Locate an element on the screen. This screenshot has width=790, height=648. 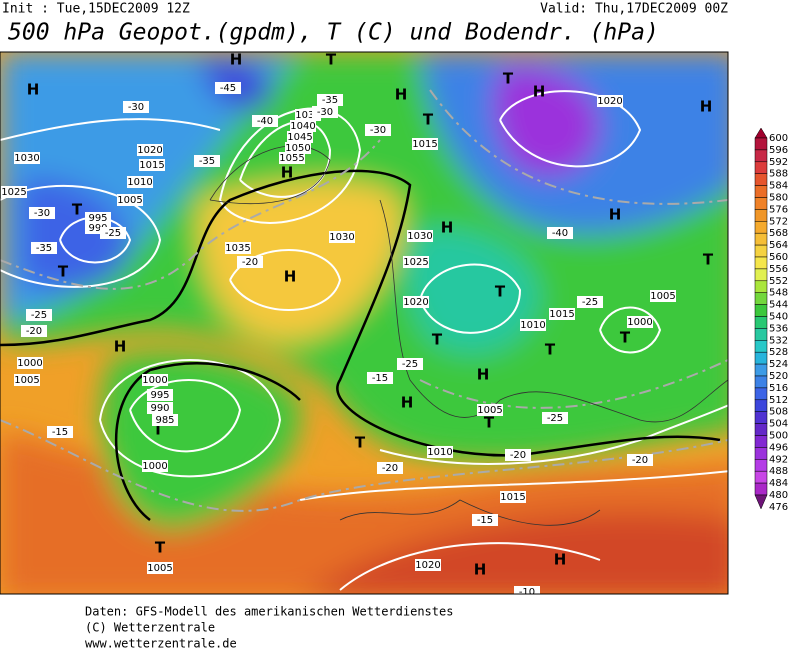
contour-label: -45 is located at coordinates (228, 88).